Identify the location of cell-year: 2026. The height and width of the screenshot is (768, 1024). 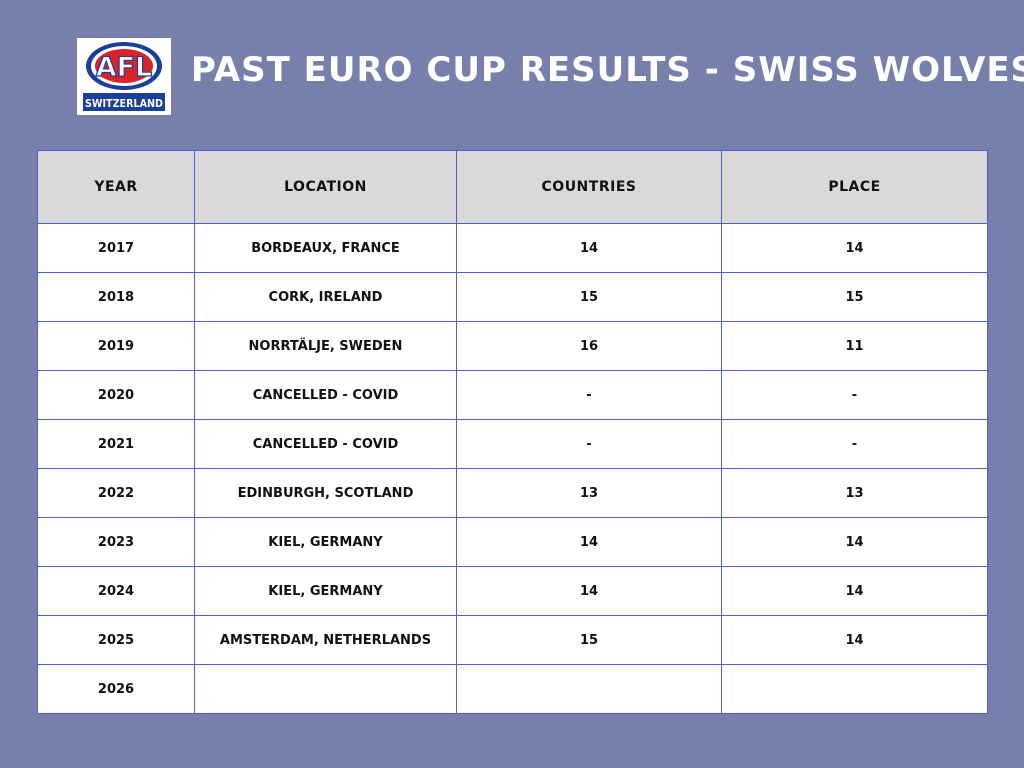
(116, 689).